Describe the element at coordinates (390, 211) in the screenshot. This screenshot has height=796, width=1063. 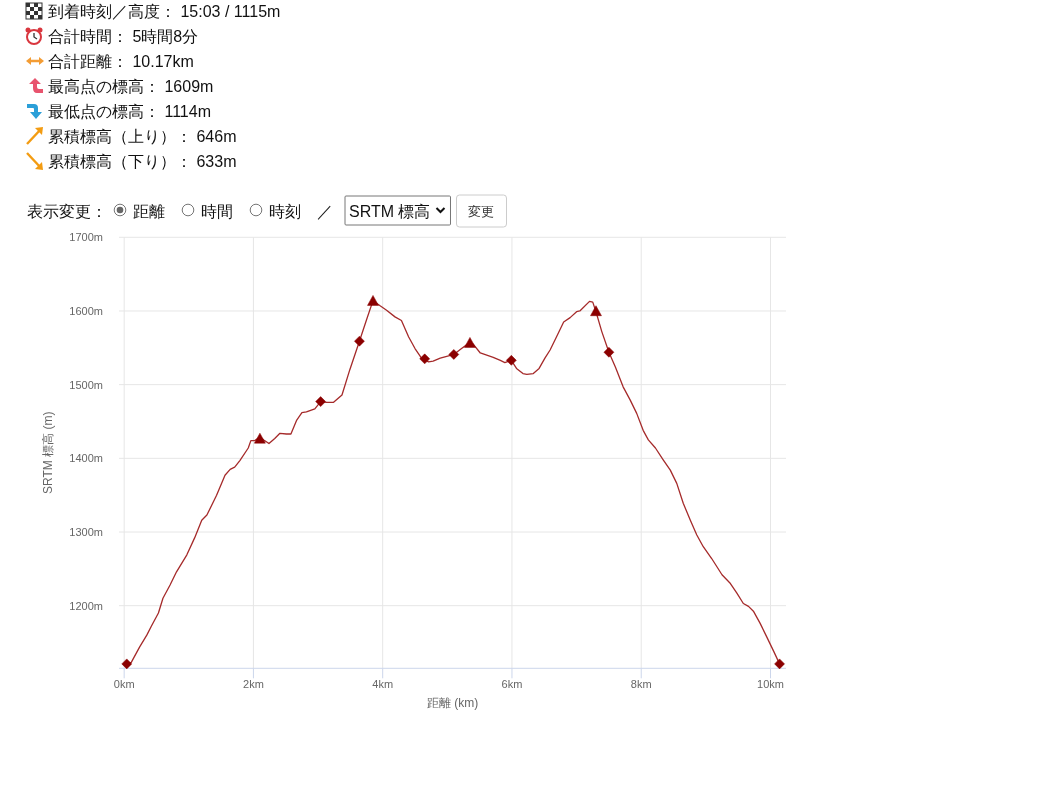
I see `text: SRTM 標高` at that location.